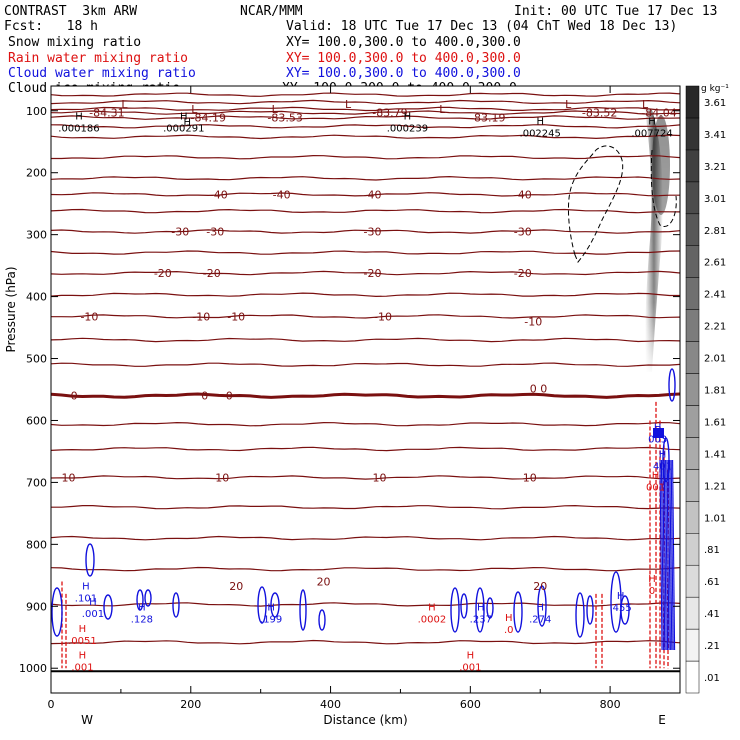 The width and height of the screenshot is (740, 740). I want to click on y-tick-label: 400, so click(36, 297).